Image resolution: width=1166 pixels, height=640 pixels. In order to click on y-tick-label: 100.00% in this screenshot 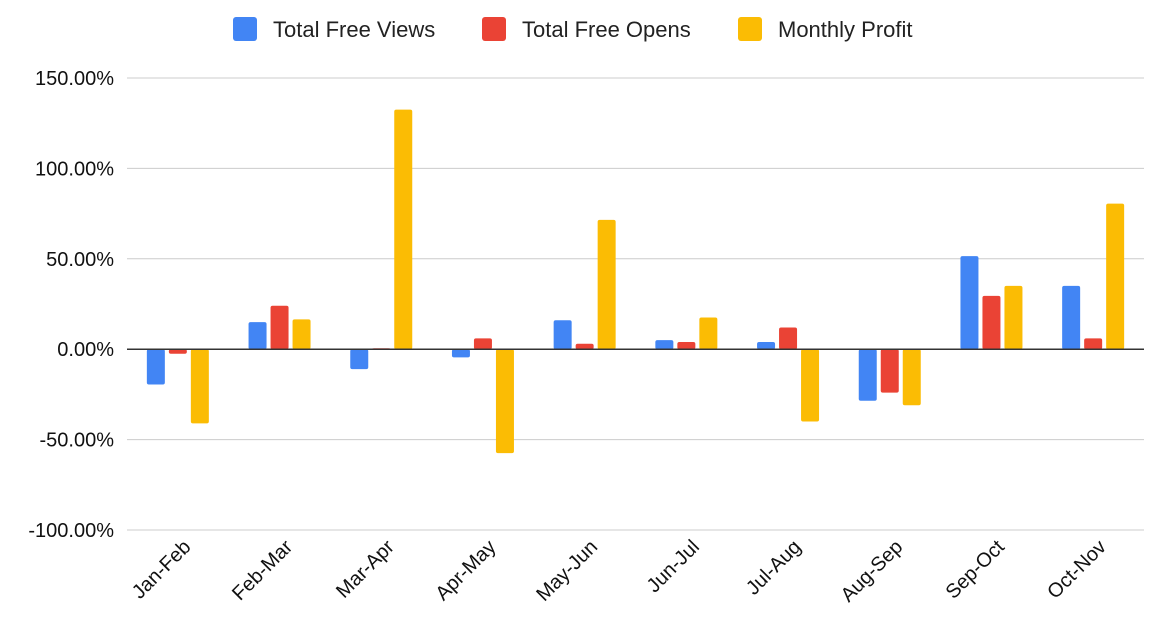, I will do `click(74, 169)`.